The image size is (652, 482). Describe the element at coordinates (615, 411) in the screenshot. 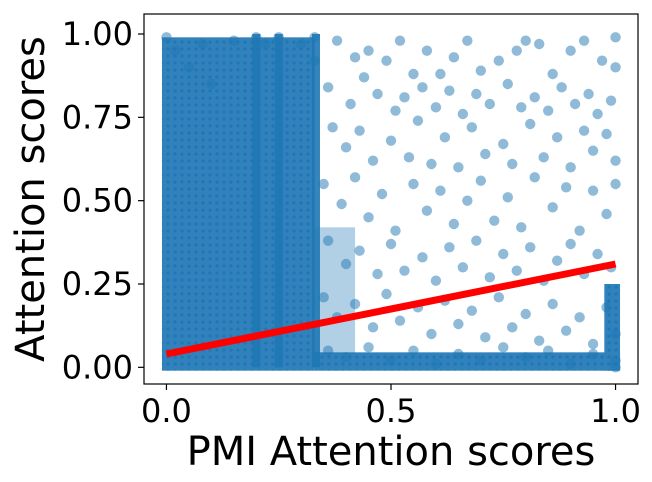

I see `x-tick-label: 1.0` at that location.